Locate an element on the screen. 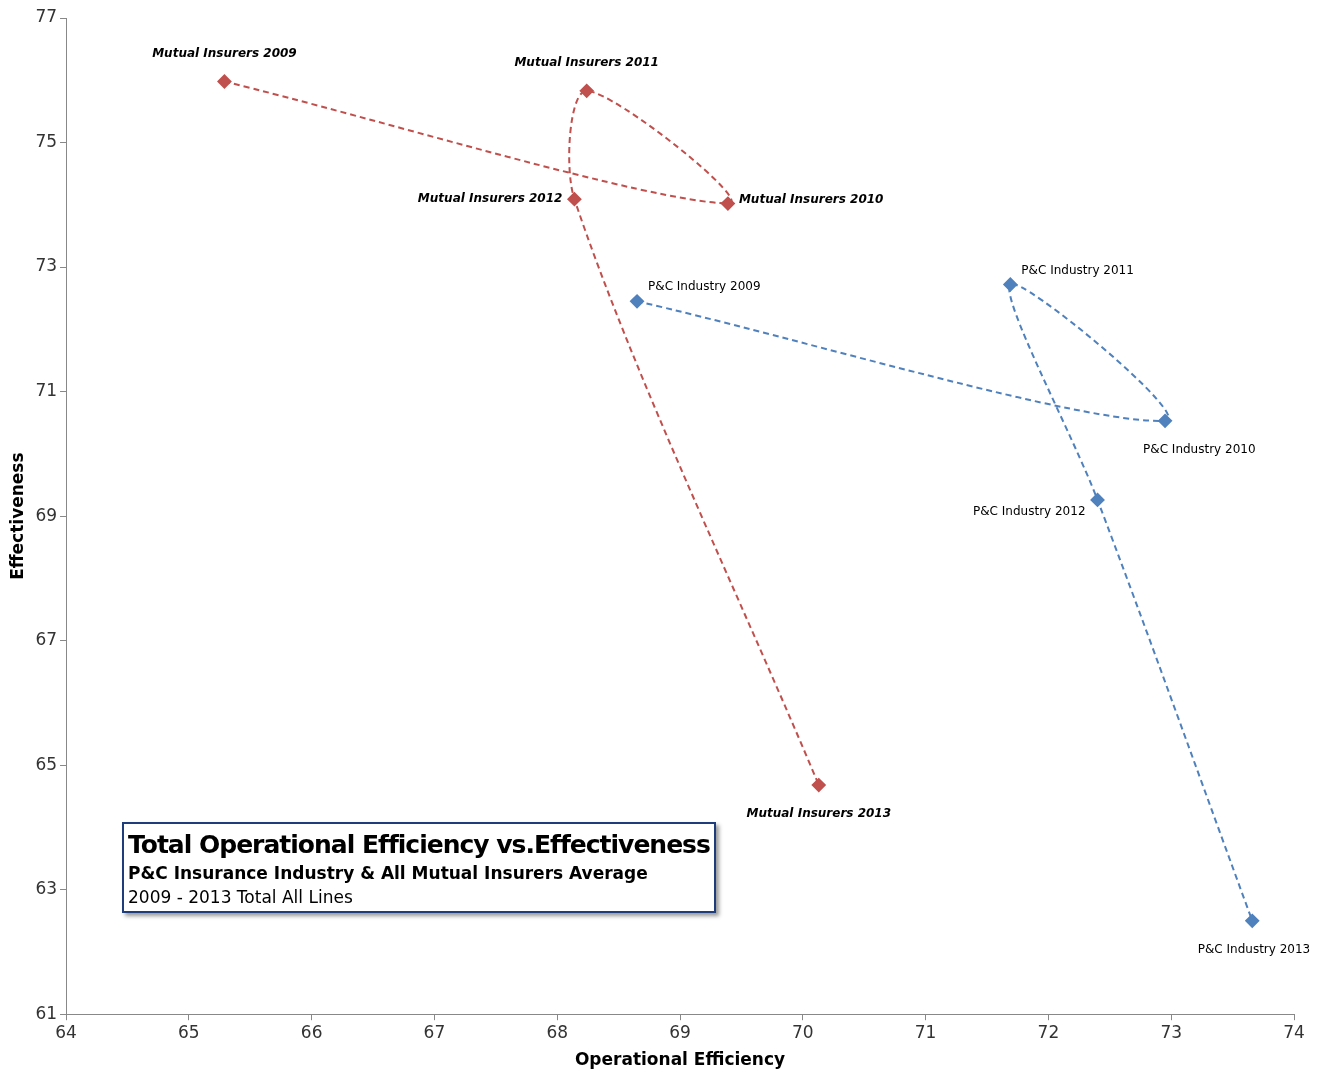  y-tick-label: 63 is located at coordinates (46, 888).